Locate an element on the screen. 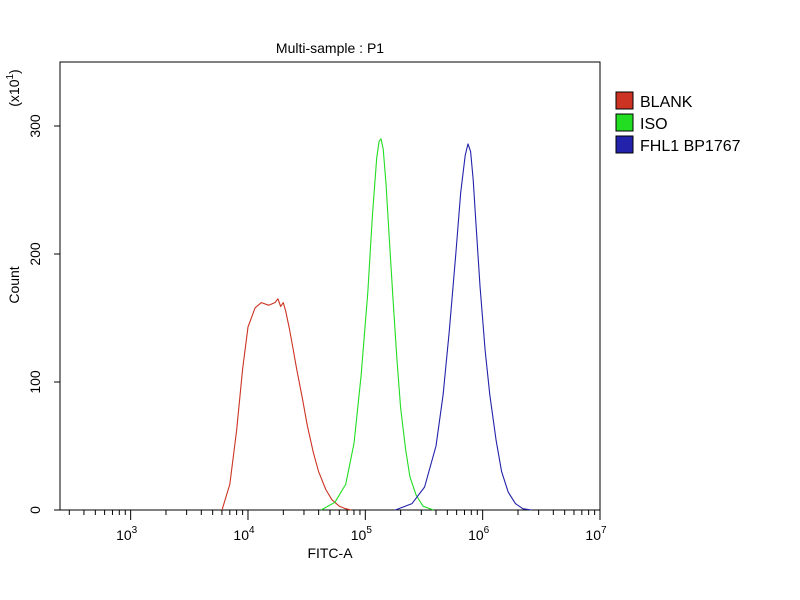  x-tick-label-0: 10³ is located at coordinates (127, 534).